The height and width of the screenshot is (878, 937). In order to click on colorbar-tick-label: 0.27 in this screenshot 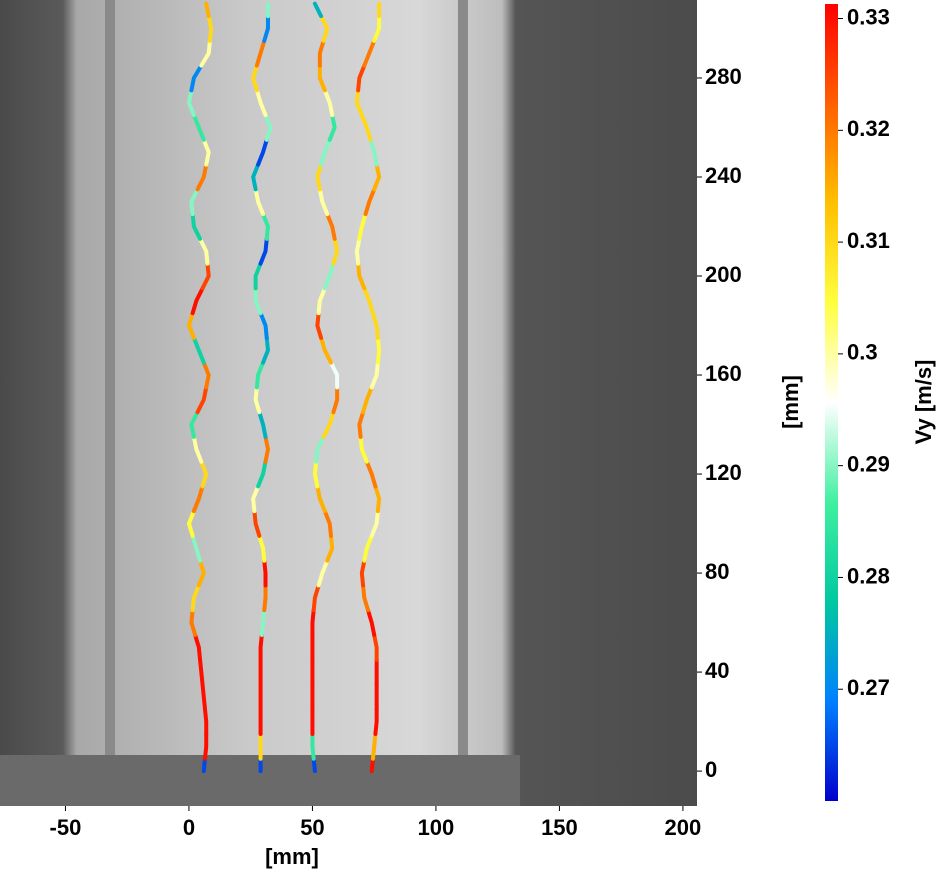, I will do `click(868, 687)`.